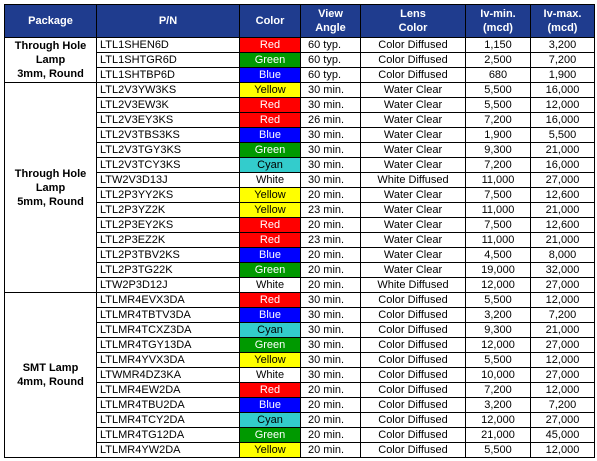  Describe the element at coordinates (270, 195) in the screenshot. I see `color-cell: Yellow` at that location.